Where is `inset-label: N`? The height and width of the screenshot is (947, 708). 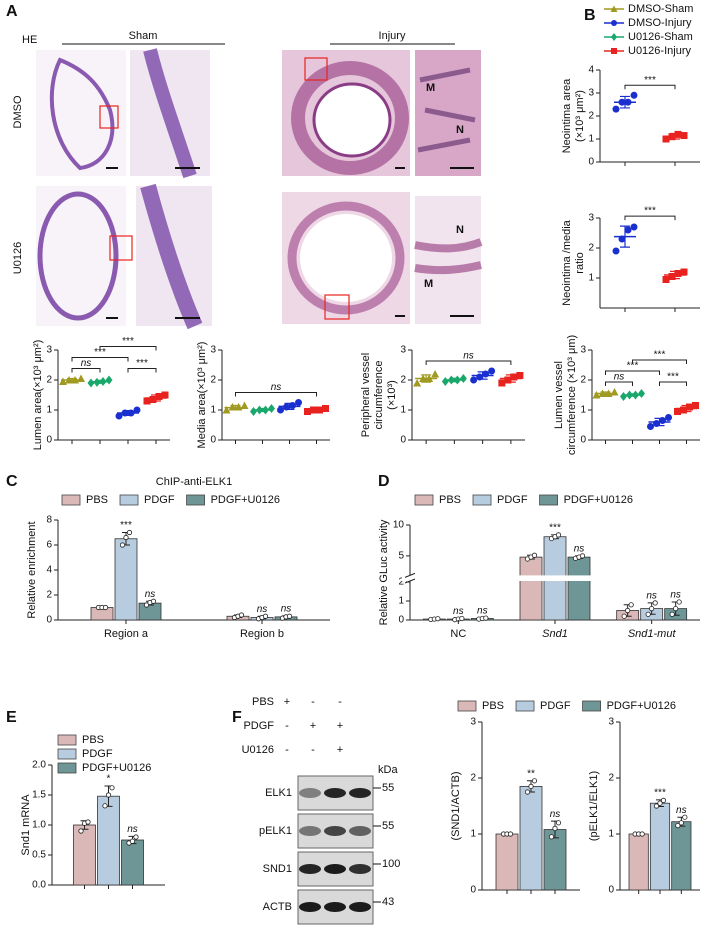
inset-label: N is located at coordinates (460, 130).